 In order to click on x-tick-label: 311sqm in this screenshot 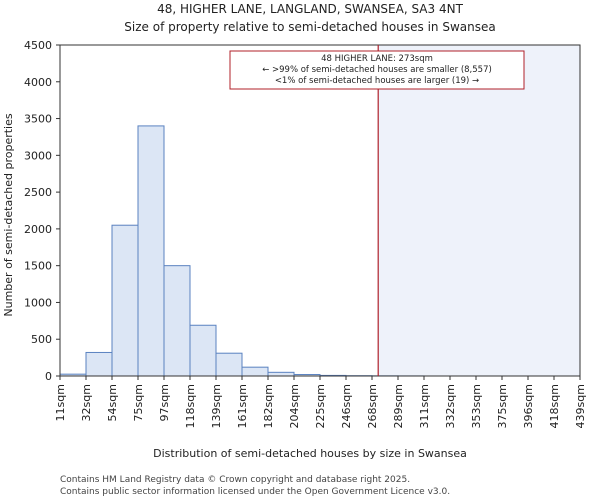, I will do `click(424, 406)`.